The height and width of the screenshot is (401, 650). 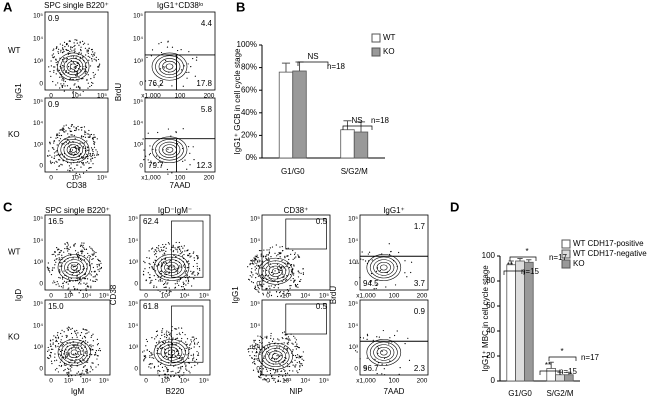 I want to click on bracket, so click(x=550, y=372).